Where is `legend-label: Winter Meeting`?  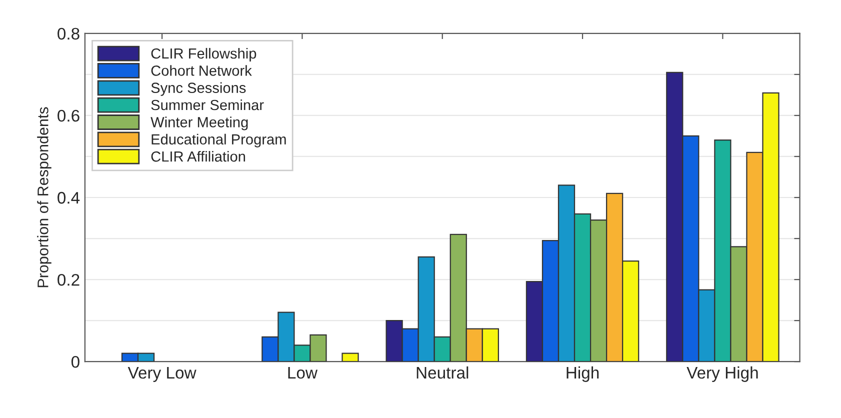 legend-label: Winter Meeting is located at coordinates (199, 123).